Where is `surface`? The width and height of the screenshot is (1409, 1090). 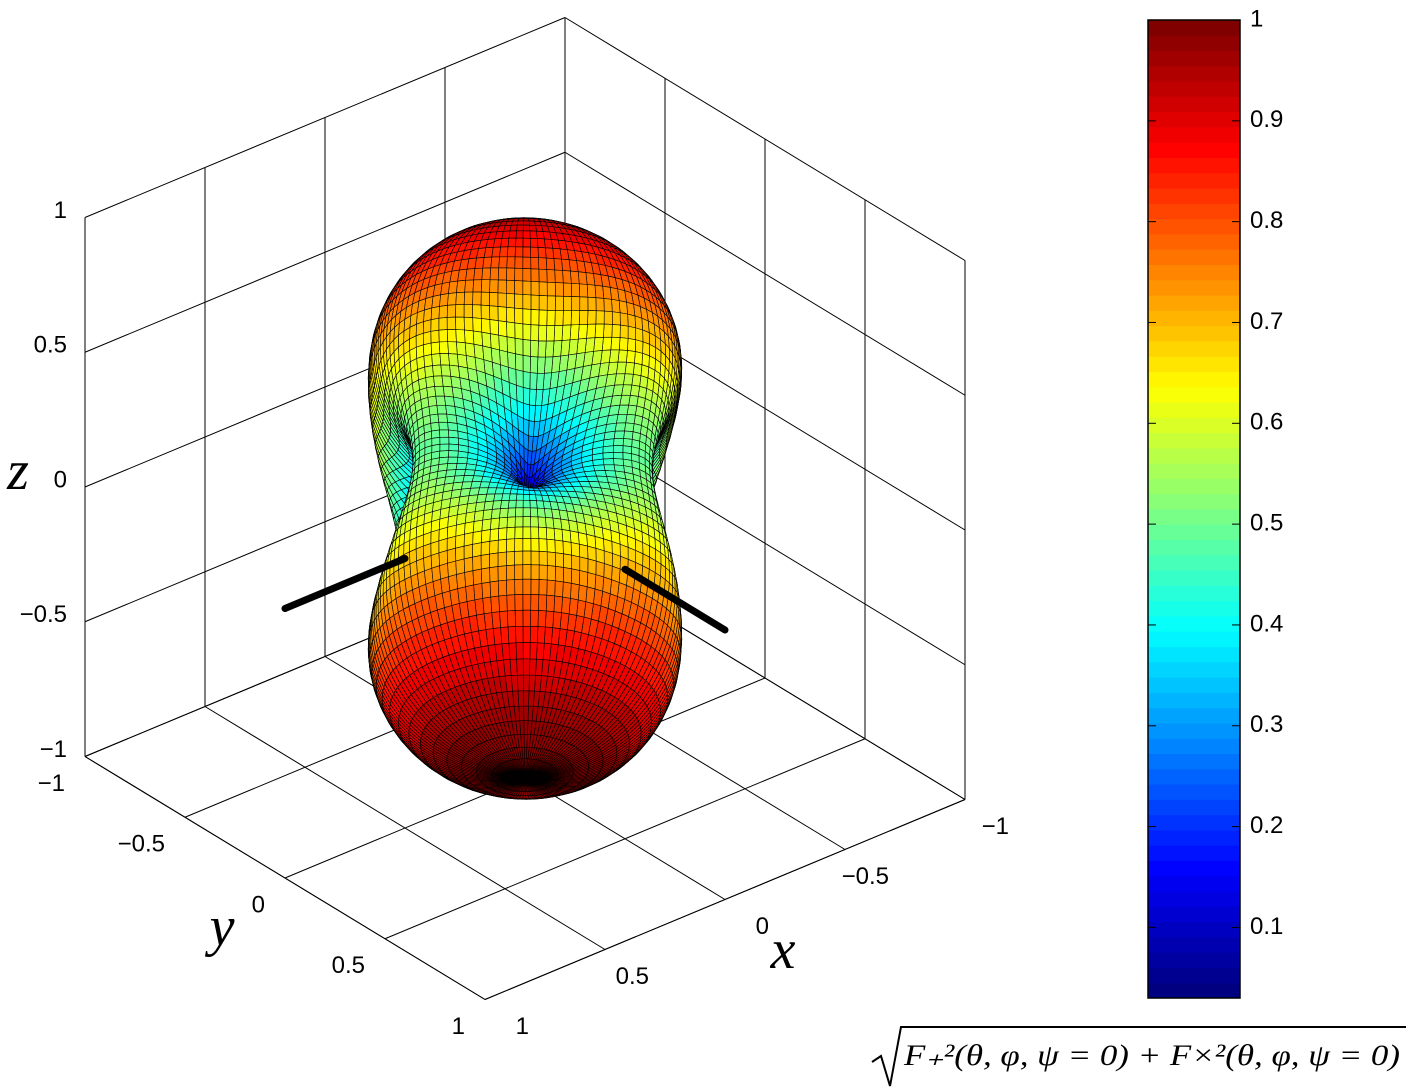 surface is located at coordinates (525, 508).